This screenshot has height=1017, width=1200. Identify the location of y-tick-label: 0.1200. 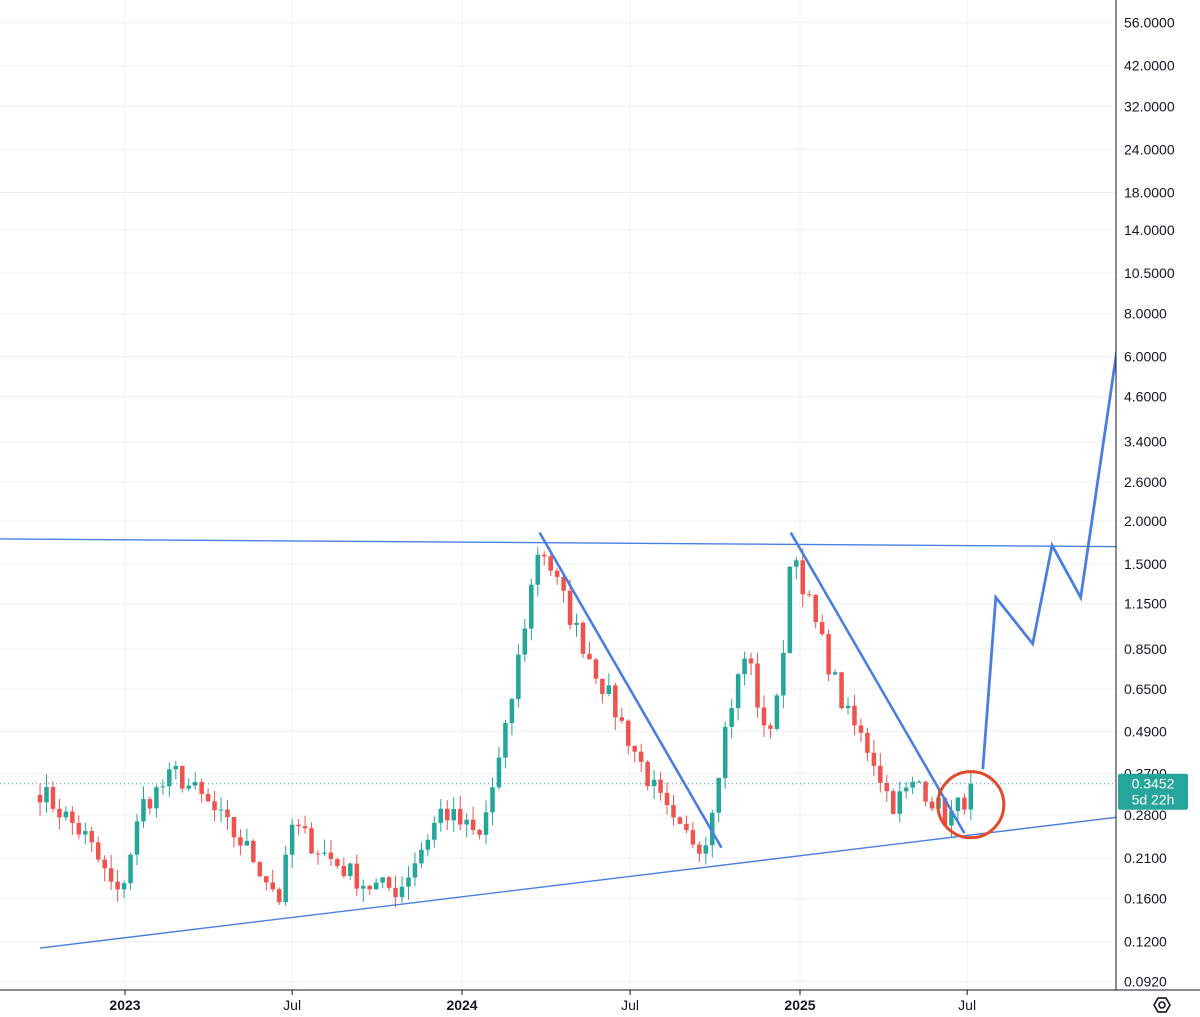
(1145, 942).